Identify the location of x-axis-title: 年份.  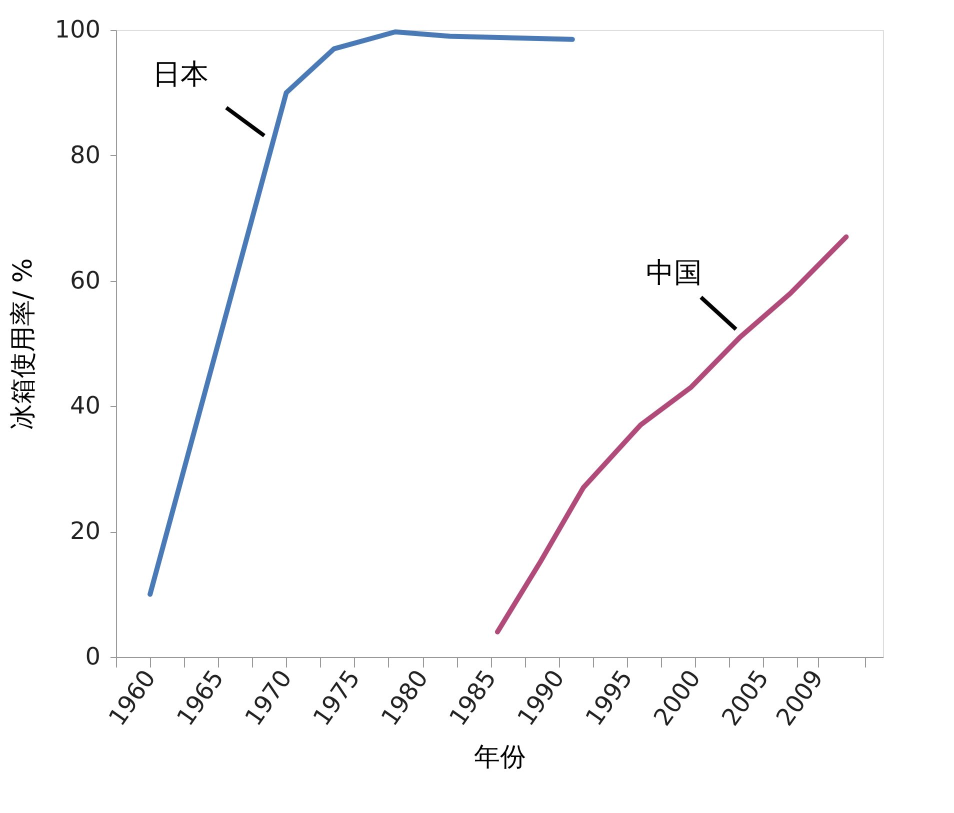
(500, 757).